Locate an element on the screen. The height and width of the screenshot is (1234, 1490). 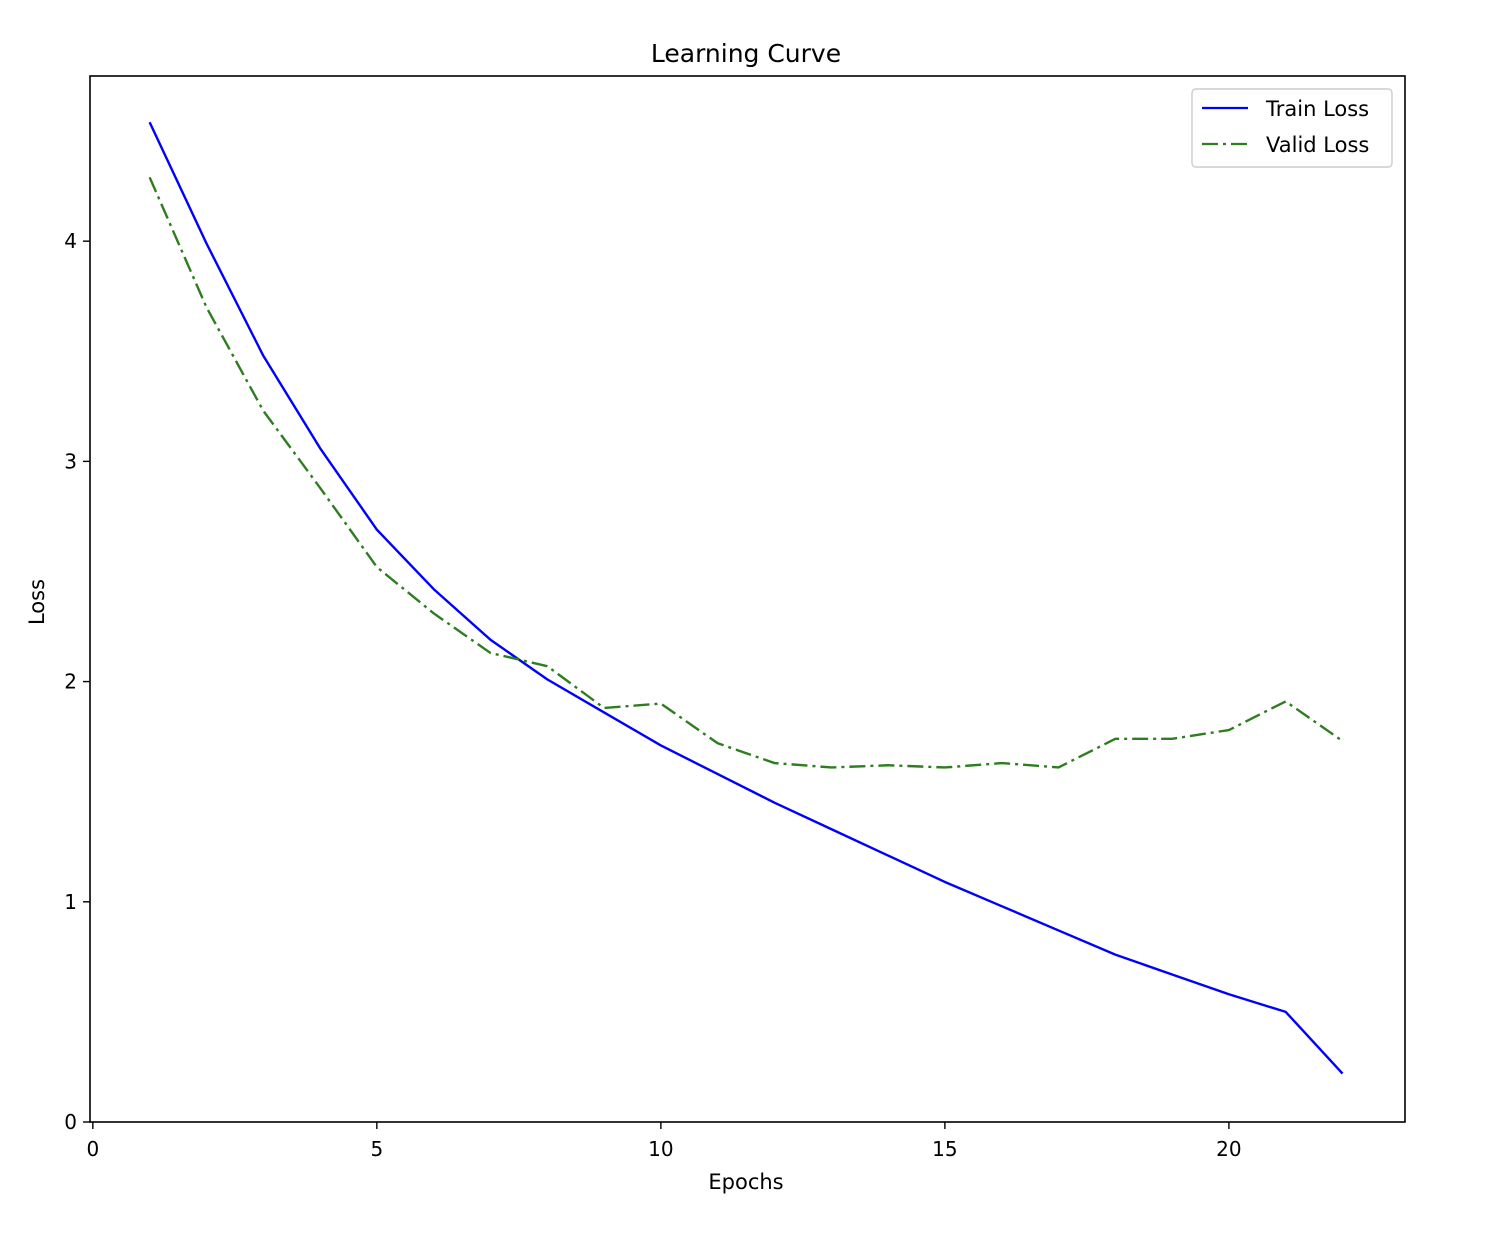
y-axis-label: Loss is located at coordinates (37, 602).